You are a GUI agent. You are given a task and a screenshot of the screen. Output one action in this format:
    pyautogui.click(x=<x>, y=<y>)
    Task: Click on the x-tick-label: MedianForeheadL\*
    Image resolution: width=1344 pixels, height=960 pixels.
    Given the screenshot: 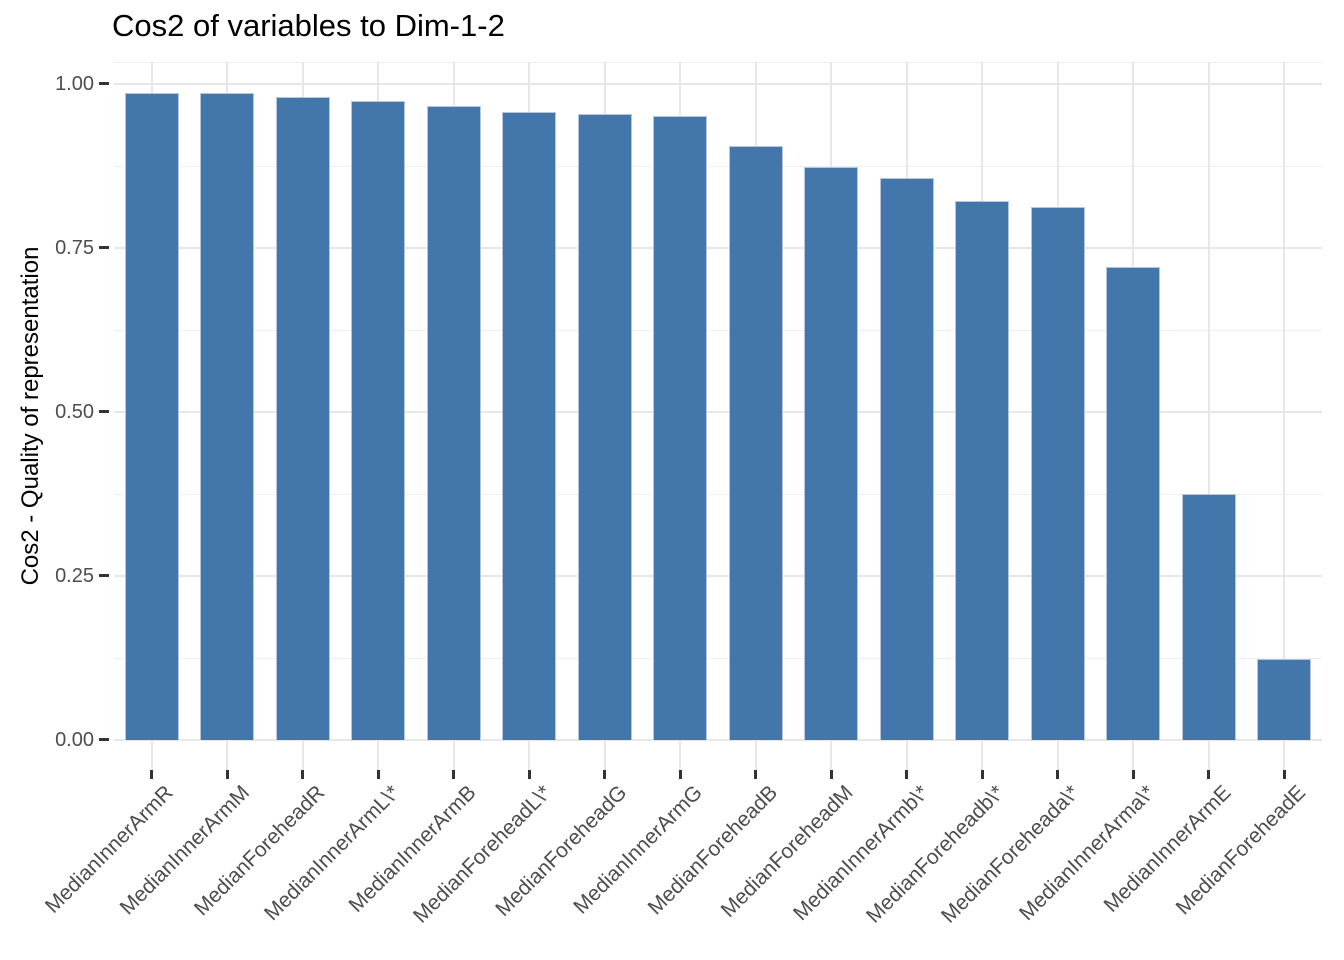 What is the action you would take?
    pyautogui.click(x=482, y=854)
    